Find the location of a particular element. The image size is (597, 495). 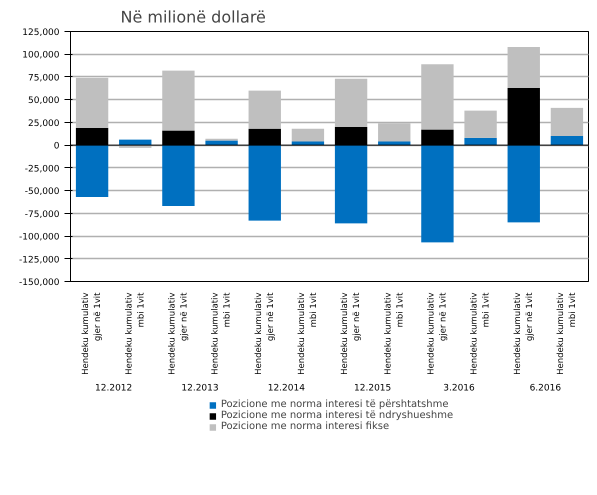

y-tick-label: 0 is located at coordinates (57, 147).